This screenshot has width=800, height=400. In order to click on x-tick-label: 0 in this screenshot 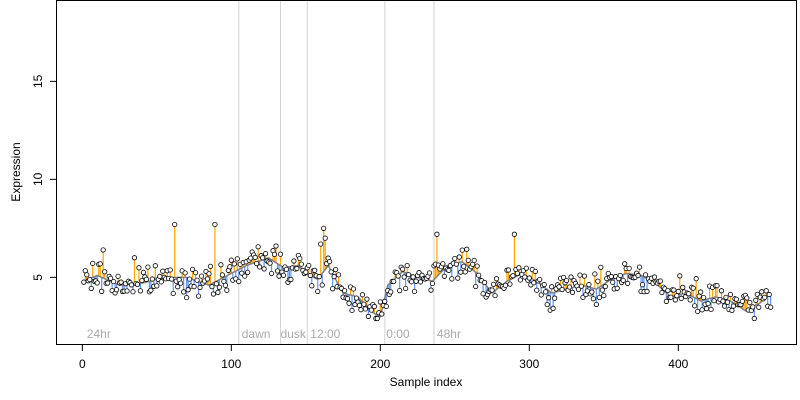, I will do `click(82, 364)`.